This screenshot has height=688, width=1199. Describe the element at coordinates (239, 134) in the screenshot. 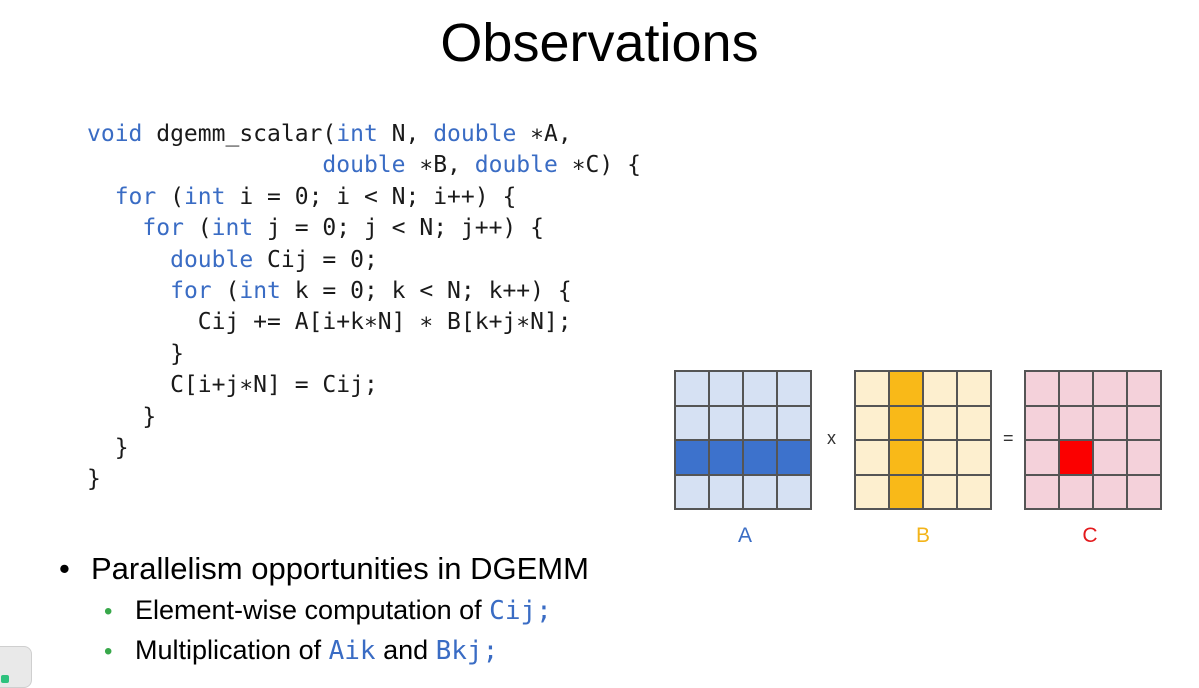

I see `code-text: dgemm_scalar(` at that location.